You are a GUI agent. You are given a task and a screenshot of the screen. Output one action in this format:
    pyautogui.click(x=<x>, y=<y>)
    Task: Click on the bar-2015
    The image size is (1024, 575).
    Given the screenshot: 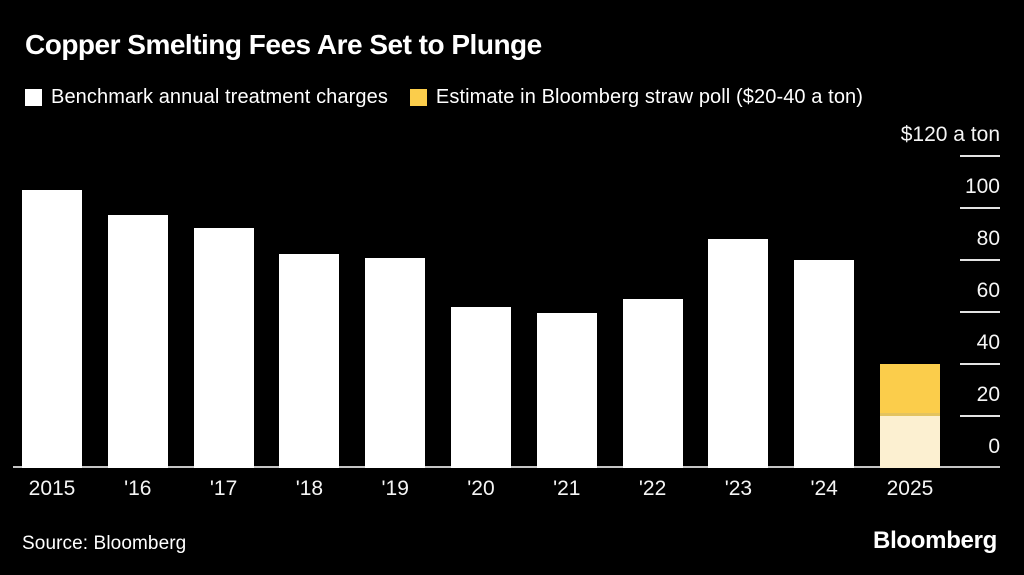 What is the action you would take?
    pyautogui.click(x=52, y=328)
    